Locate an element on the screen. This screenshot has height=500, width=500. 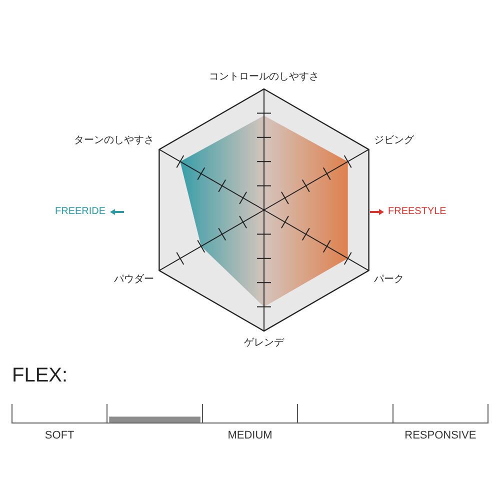
x-tick-label: RESPONSIVE is located at coordinates (440, 435).